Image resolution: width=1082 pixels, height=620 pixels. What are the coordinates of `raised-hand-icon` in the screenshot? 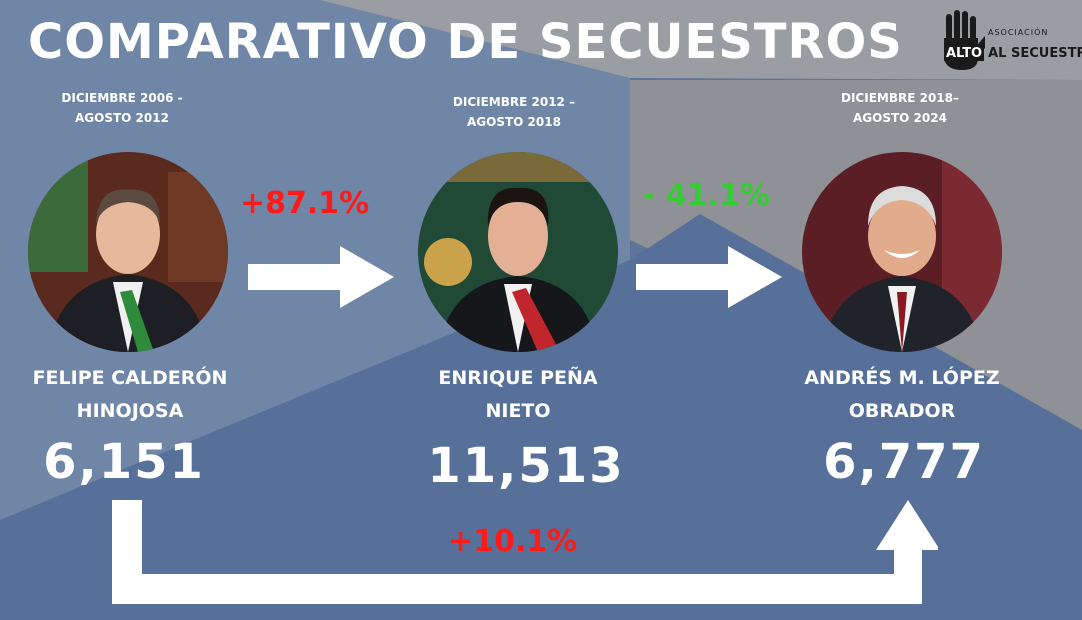 It's located at (964, 40).